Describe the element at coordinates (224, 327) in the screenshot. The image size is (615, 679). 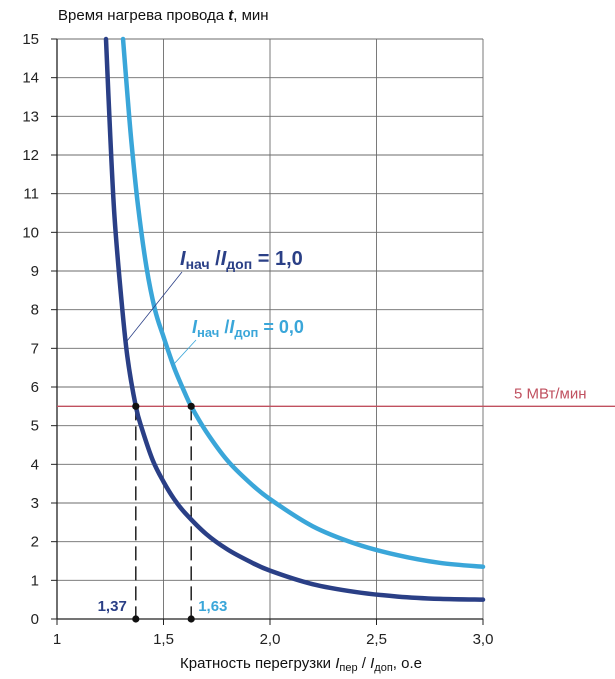
I see `series-light-slash: /` at that location.